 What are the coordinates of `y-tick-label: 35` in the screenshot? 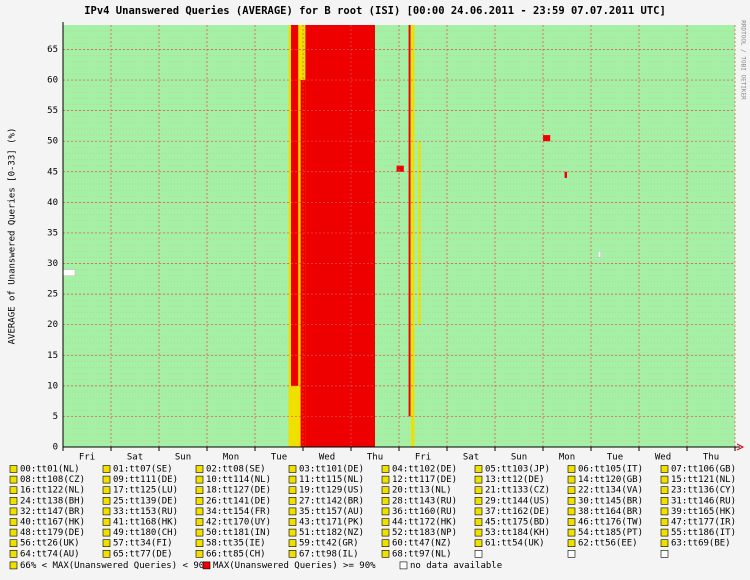 It's located at (52, 233).